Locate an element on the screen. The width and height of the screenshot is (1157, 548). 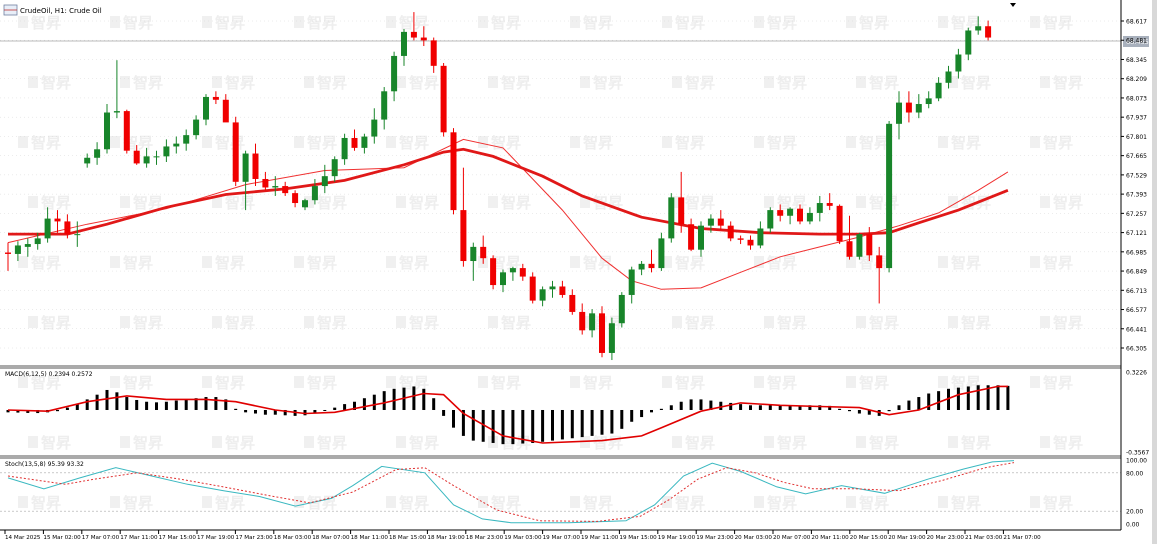
time-tick-label: 18 Mar 03:00 is located at coordinates (293, 538).